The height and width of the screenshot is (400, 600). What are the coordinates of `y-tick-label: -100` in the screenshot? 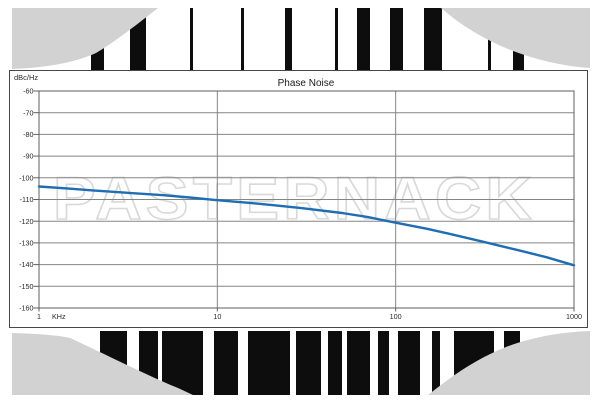 It's located at (26, 177).